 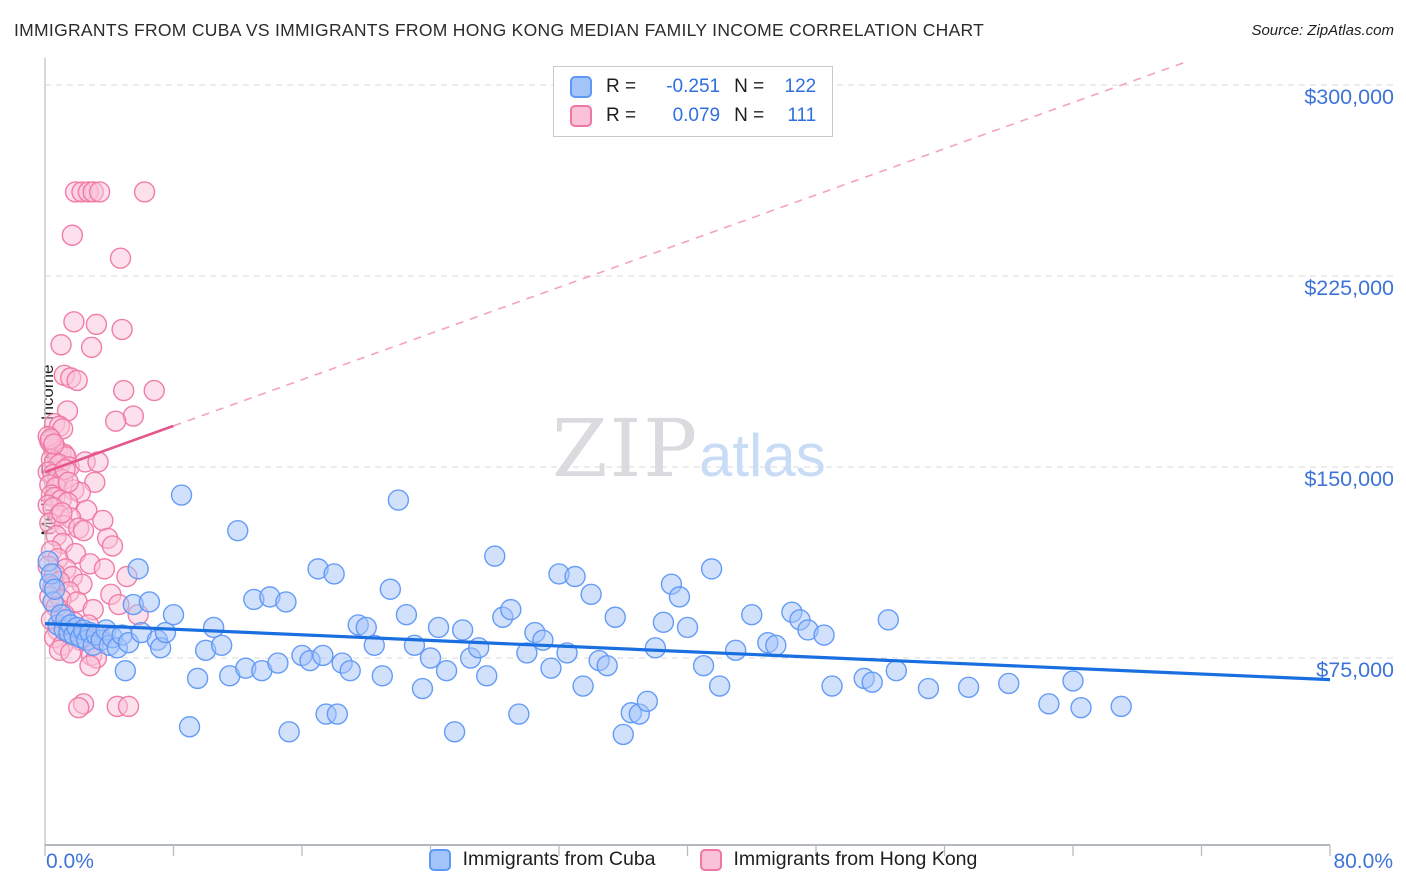 I want to click on x-axis-min-label: 0.0%, so click(x=70, y=861).